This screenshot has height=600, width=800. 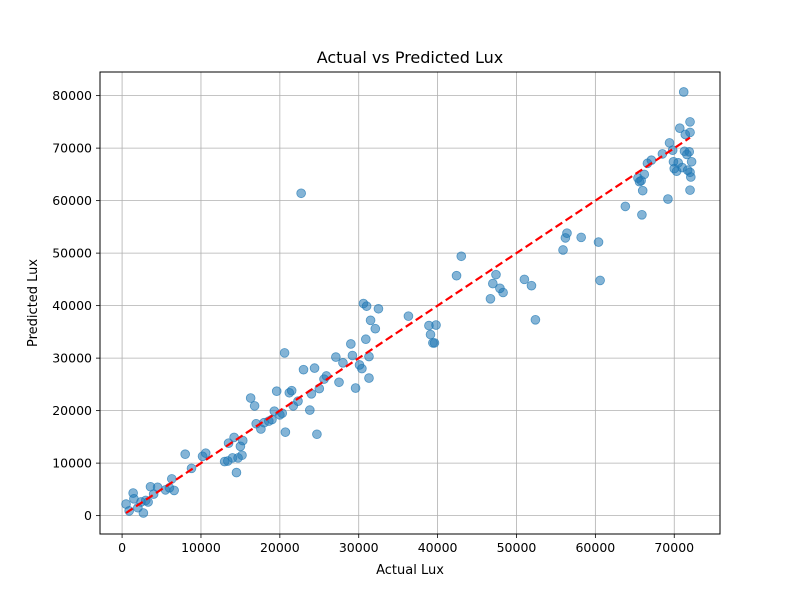 What do you see at coordinates (33, 303) in the screenshot?
I see `y-axis-label: Predicted Lux` at bounding box center [33, 303].